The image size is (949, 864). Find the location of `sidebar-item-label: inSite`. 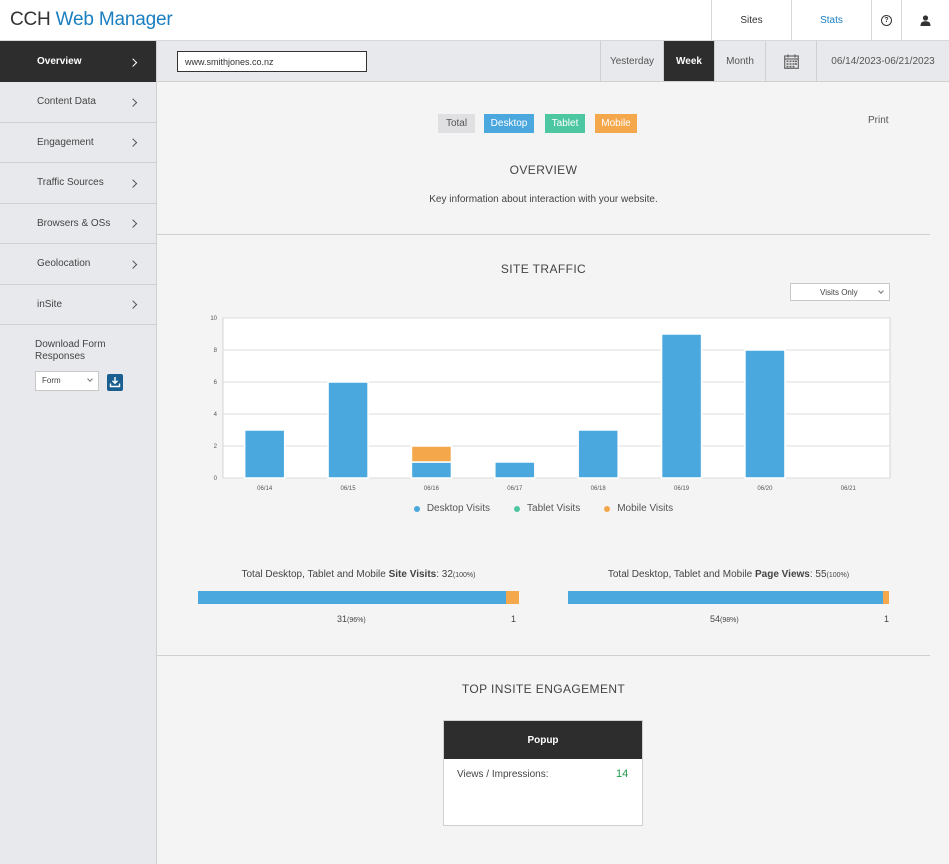

sidebar-item-label: inSite is located at coordinates (50, 304).